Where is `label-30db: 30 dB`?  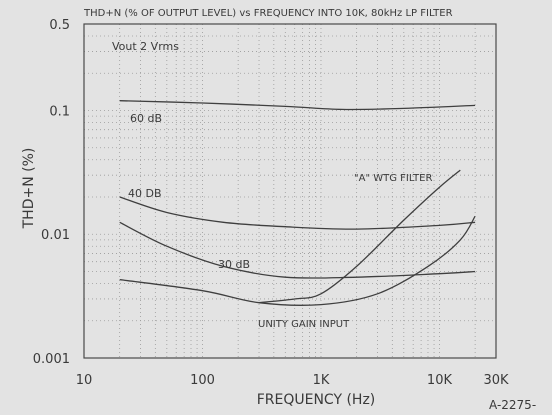 label-30db: 30 dB is located at coordinates (234, 264).